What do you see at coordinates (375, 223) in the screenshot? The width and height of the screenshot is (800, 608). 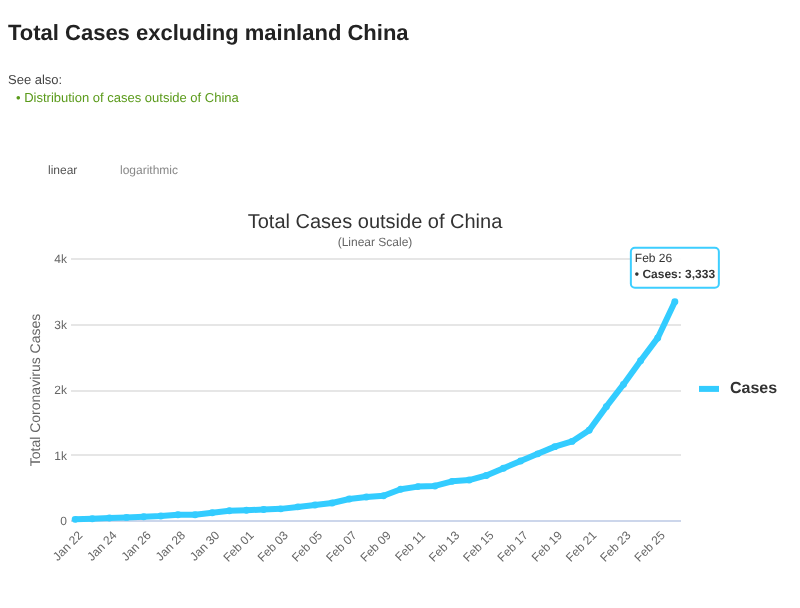 I see `chart-title: Total Cases outside of China` at bounding box center [375, 223].